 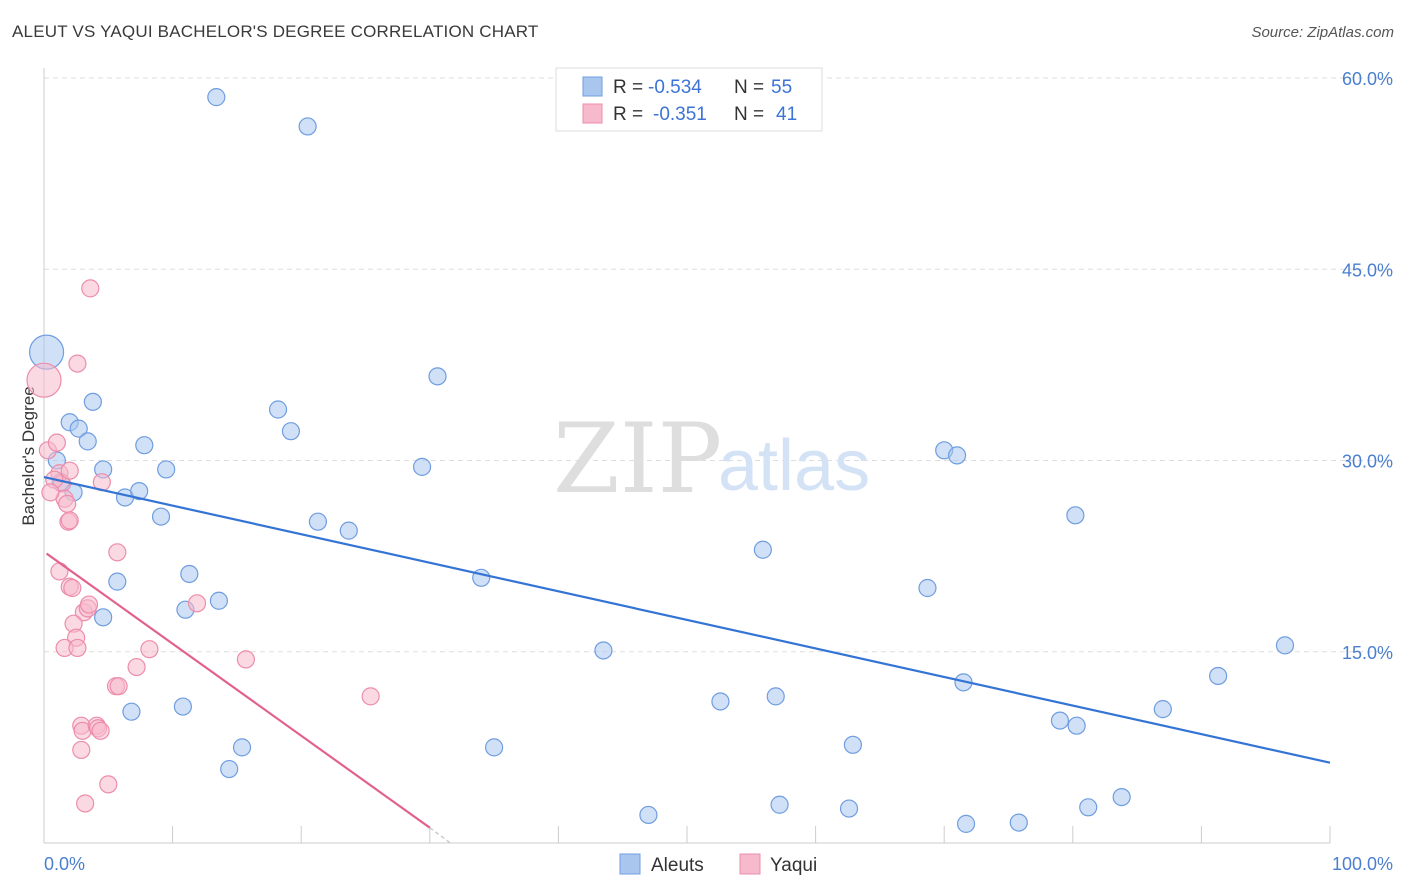 I want to click on series-legend-aleut-swatch, so click(x=630, y=864).